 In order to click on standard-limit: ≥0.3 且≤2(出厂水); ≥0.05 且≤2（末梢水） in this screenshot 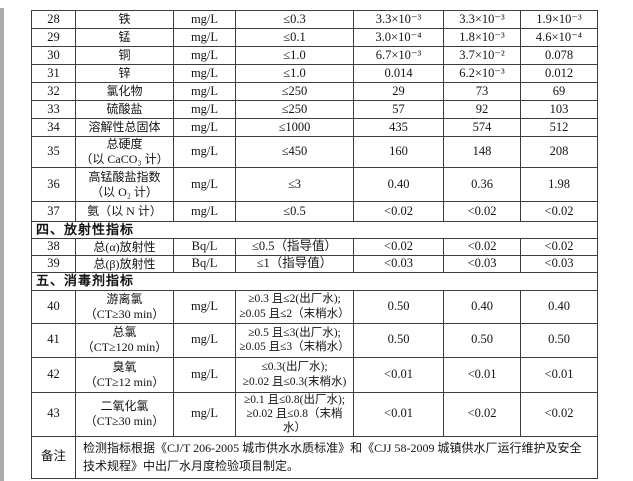, I will do `click(294, 306)`.